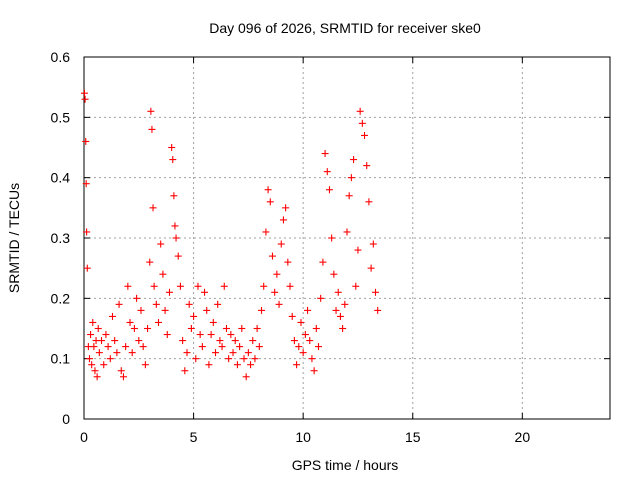 The height and width of the screenshot is (480, 640). I want to click on x-tick-label: 15, so click(413, 437).